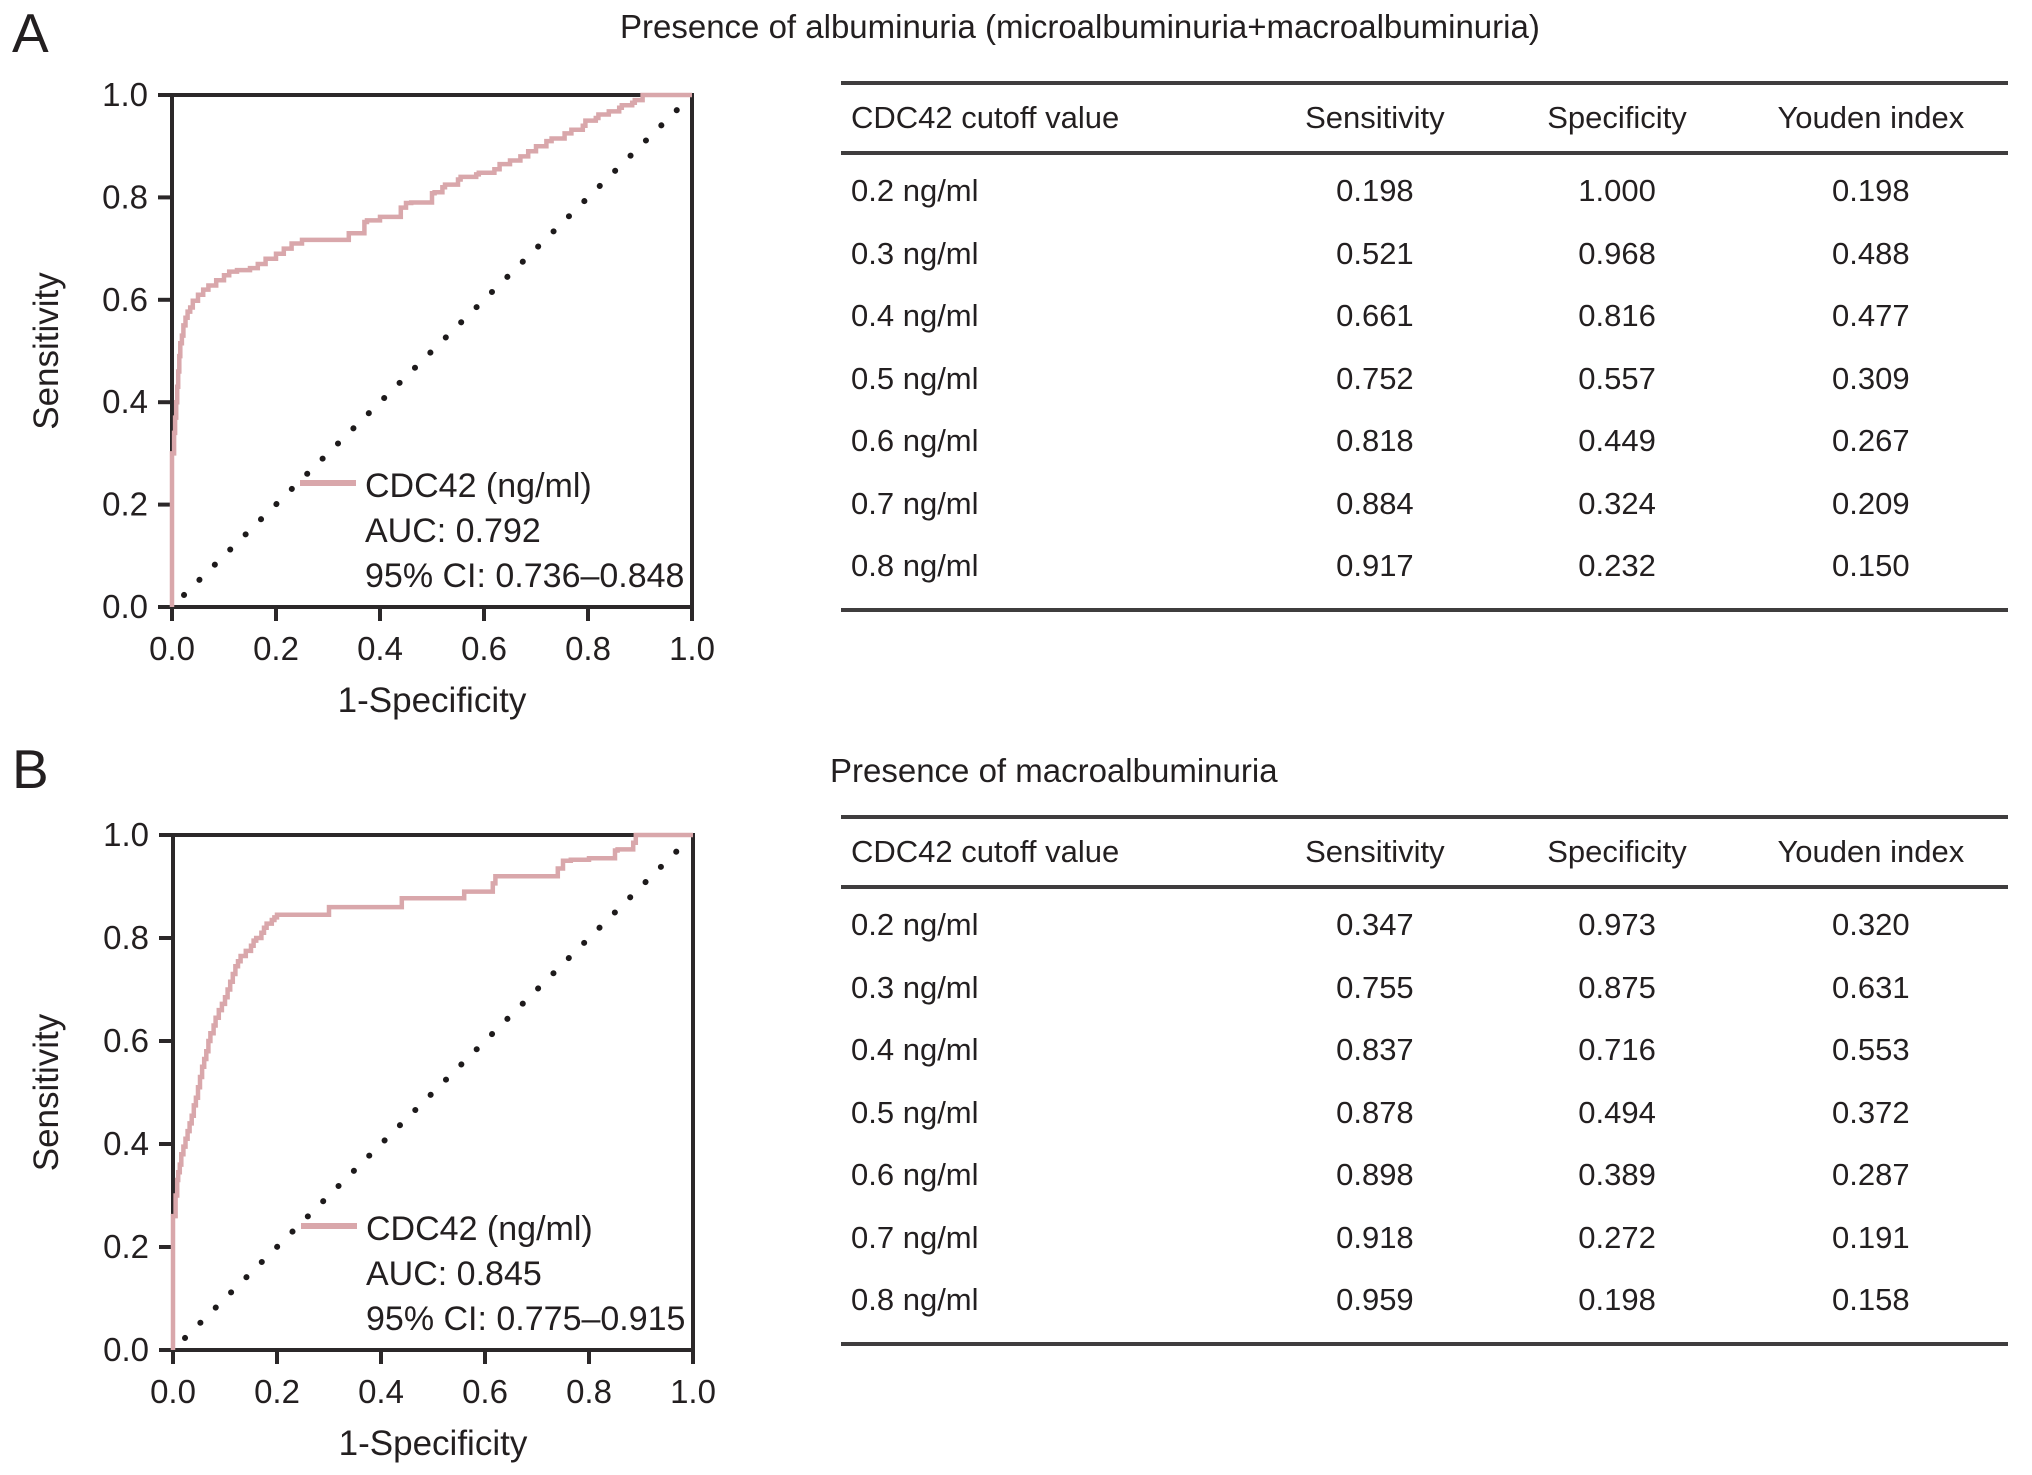 Image resolution: width=2032 pixels, height=1475 pixels. Describe the element at coordinates (1424, 441) in the screenshot. I see `table-row: 0.6 ng/ml 0.818 0.449 0.267` at that location.